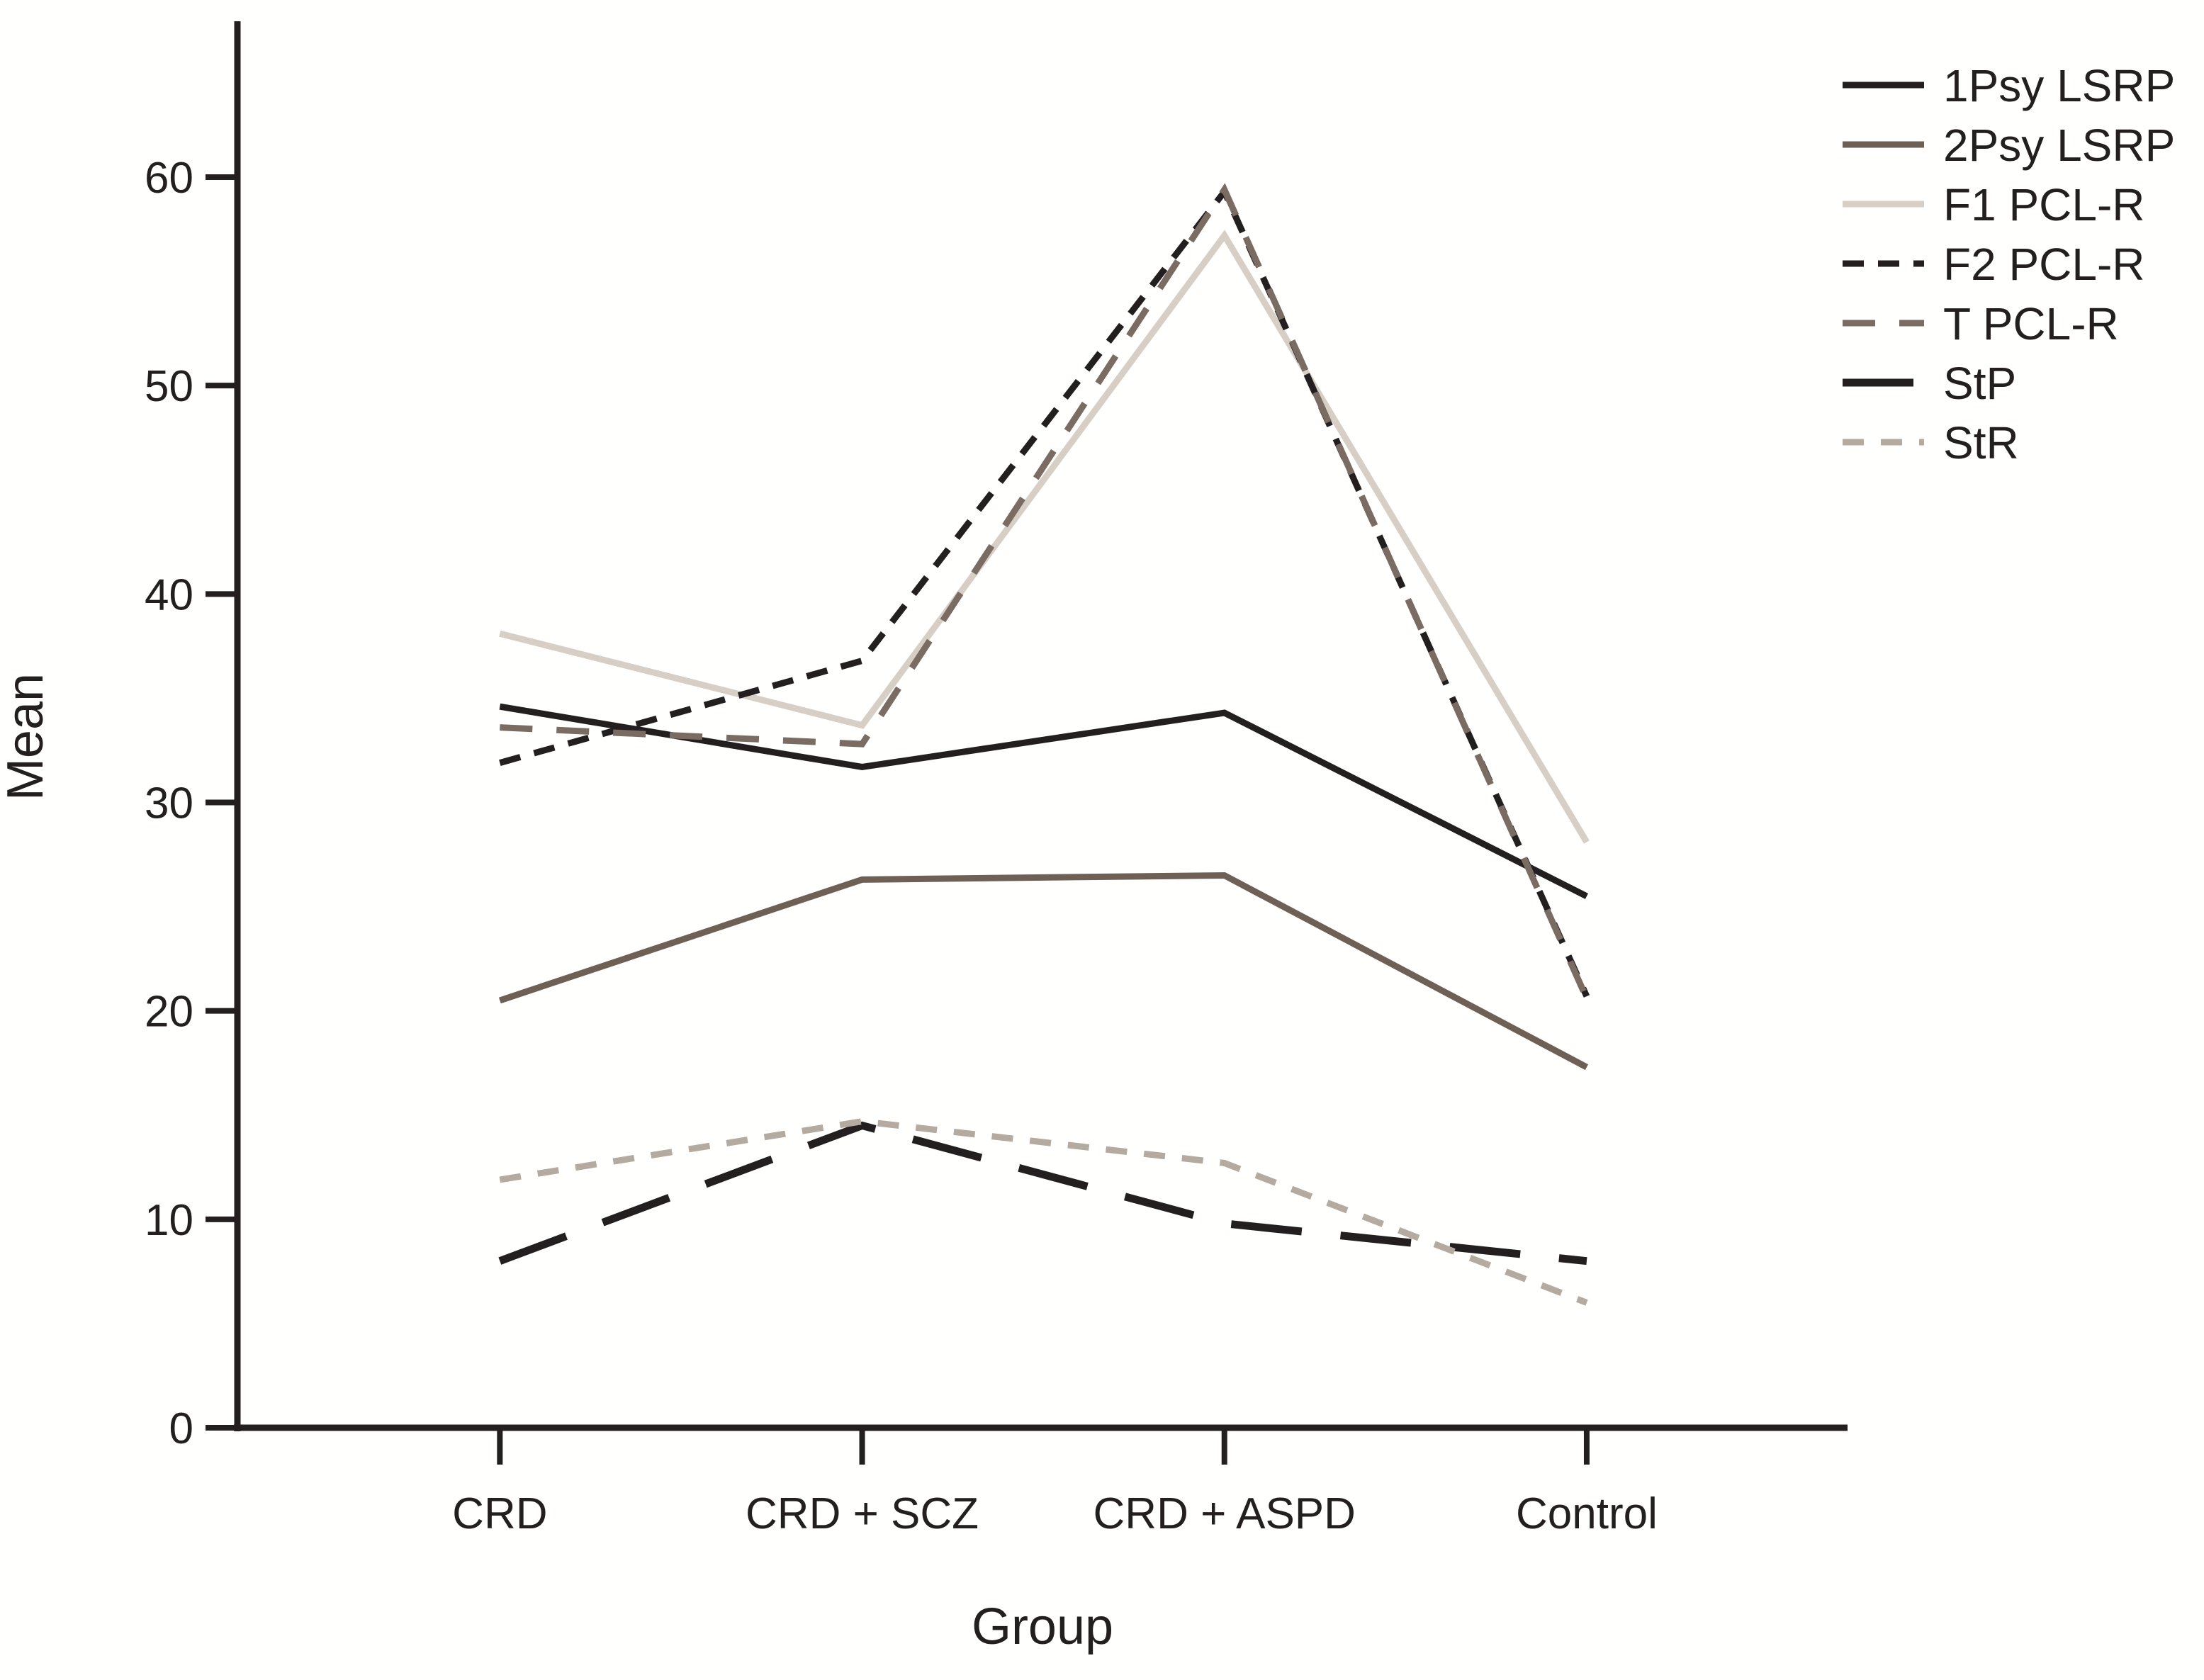 The image size is (2204, 1680). What do you see at coordinates (169, 804) in the screenshot?
I see `y-tick-label: 30` at bounding box center [169, 804].